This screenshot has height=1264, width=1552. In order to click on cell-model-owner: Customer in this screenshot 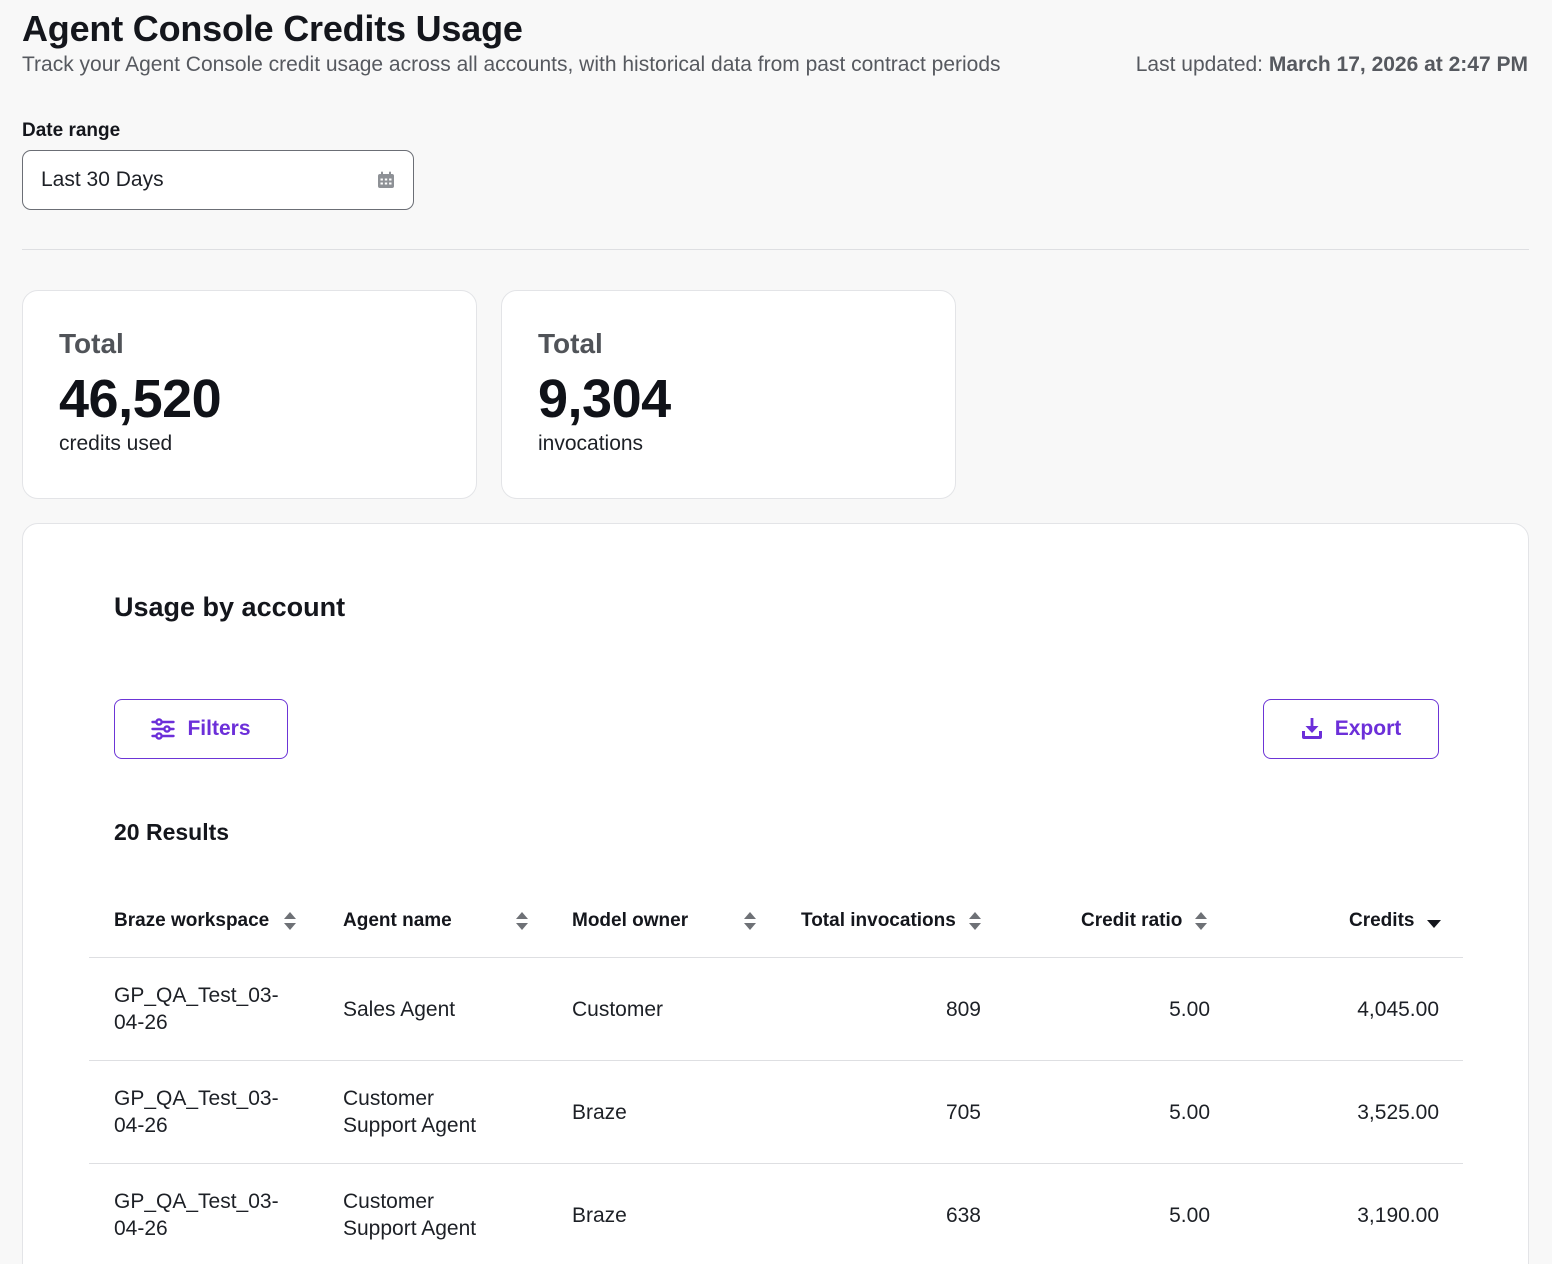, I will do `click(618, 1009)`.